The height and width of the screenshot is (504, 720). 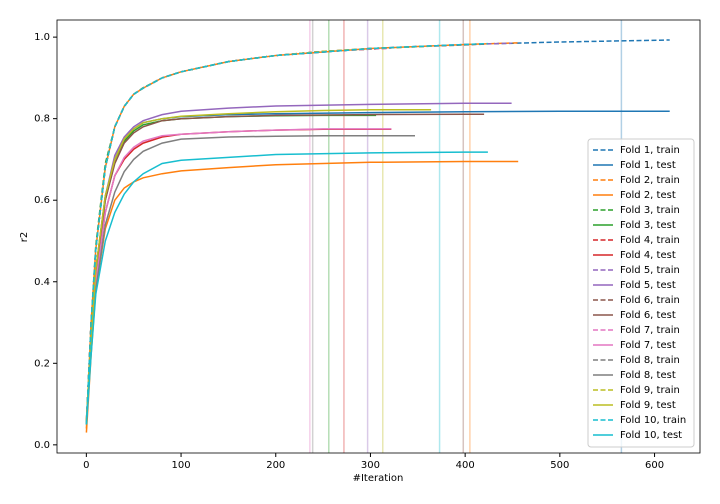 What do you see at coordinates (181, 465) in the screenshot?
I see `x-tick-label: 100` at bounding box center [181, 465].